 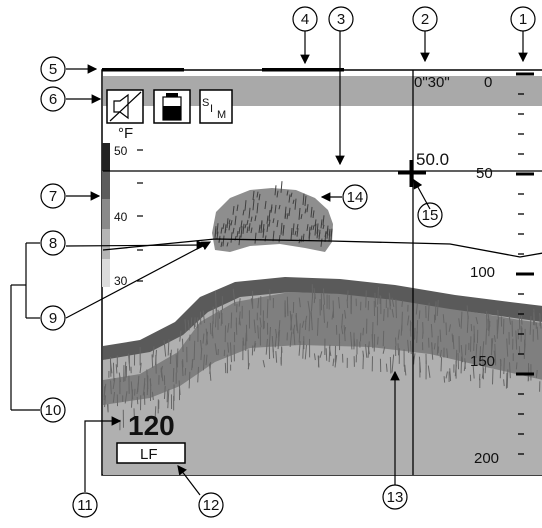 What do you see at coordinates (53, 243) in the screenshot?
I see `callout-label-8: 8` at bounding box center [53, 243].